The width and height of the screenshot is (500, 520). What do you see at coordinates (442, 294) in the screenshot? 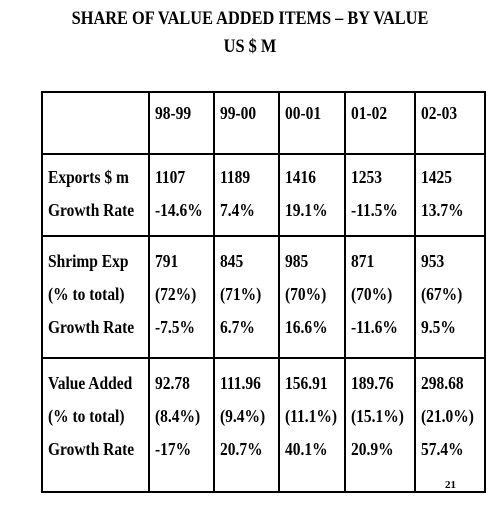
I see `cell-value: (67%)` at bounding box center [442, 294].